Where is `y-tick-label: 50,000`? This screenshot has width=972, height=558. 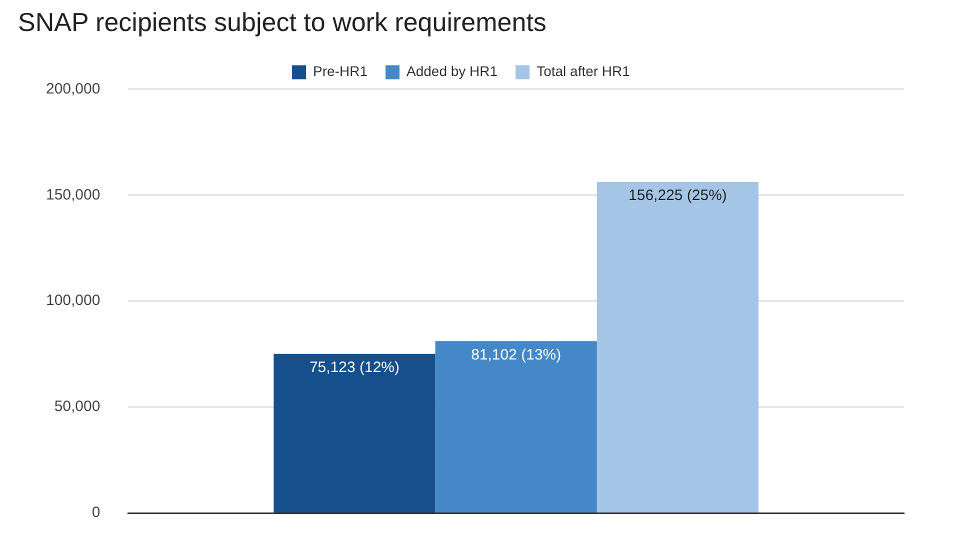 y-tick-label: 50,000 is located at coordinates (77, 407).